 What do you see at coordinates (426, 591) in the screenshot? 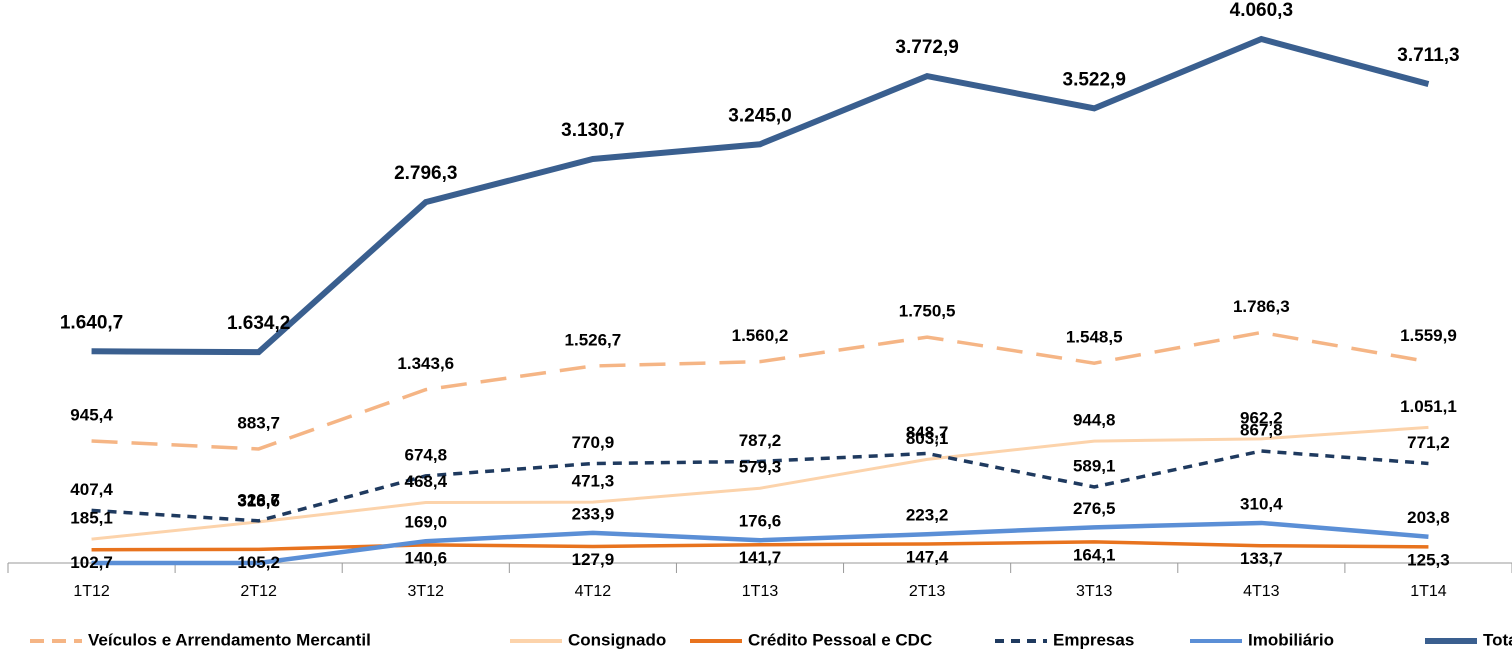
I see `x-tick-label: 3T12` at bounding box center [426, 591].